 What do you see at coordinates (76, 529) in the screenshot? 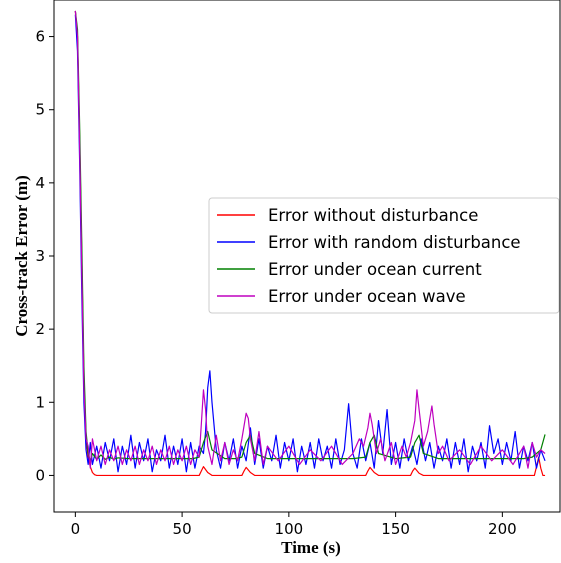
I see `x-tick-label: 0` at bounding box center [76, 529].